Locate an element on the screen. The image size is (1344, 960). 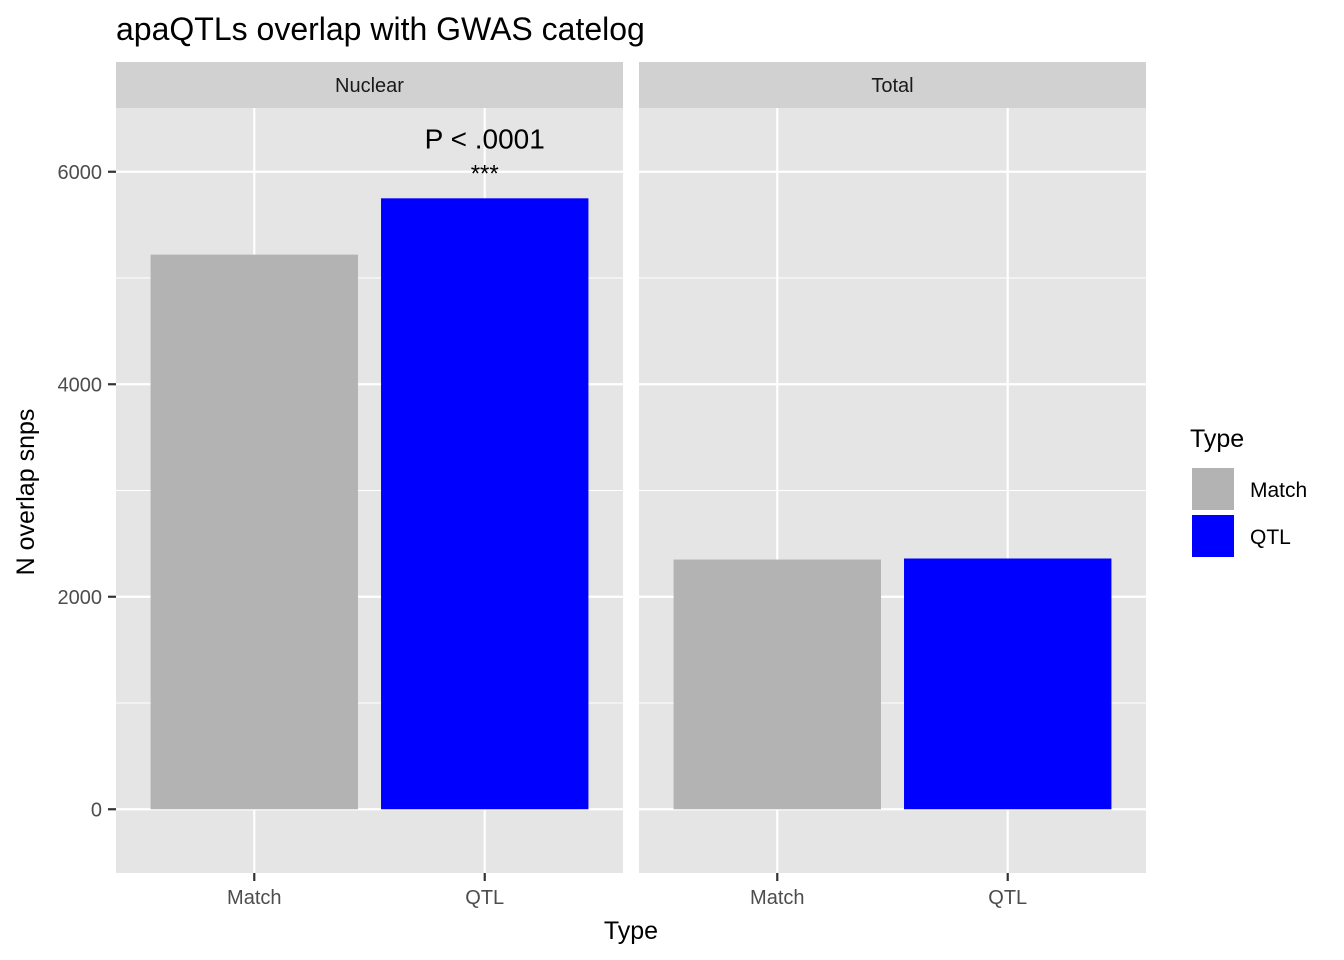
facet-label: Total is located at coordinates (892, 86).